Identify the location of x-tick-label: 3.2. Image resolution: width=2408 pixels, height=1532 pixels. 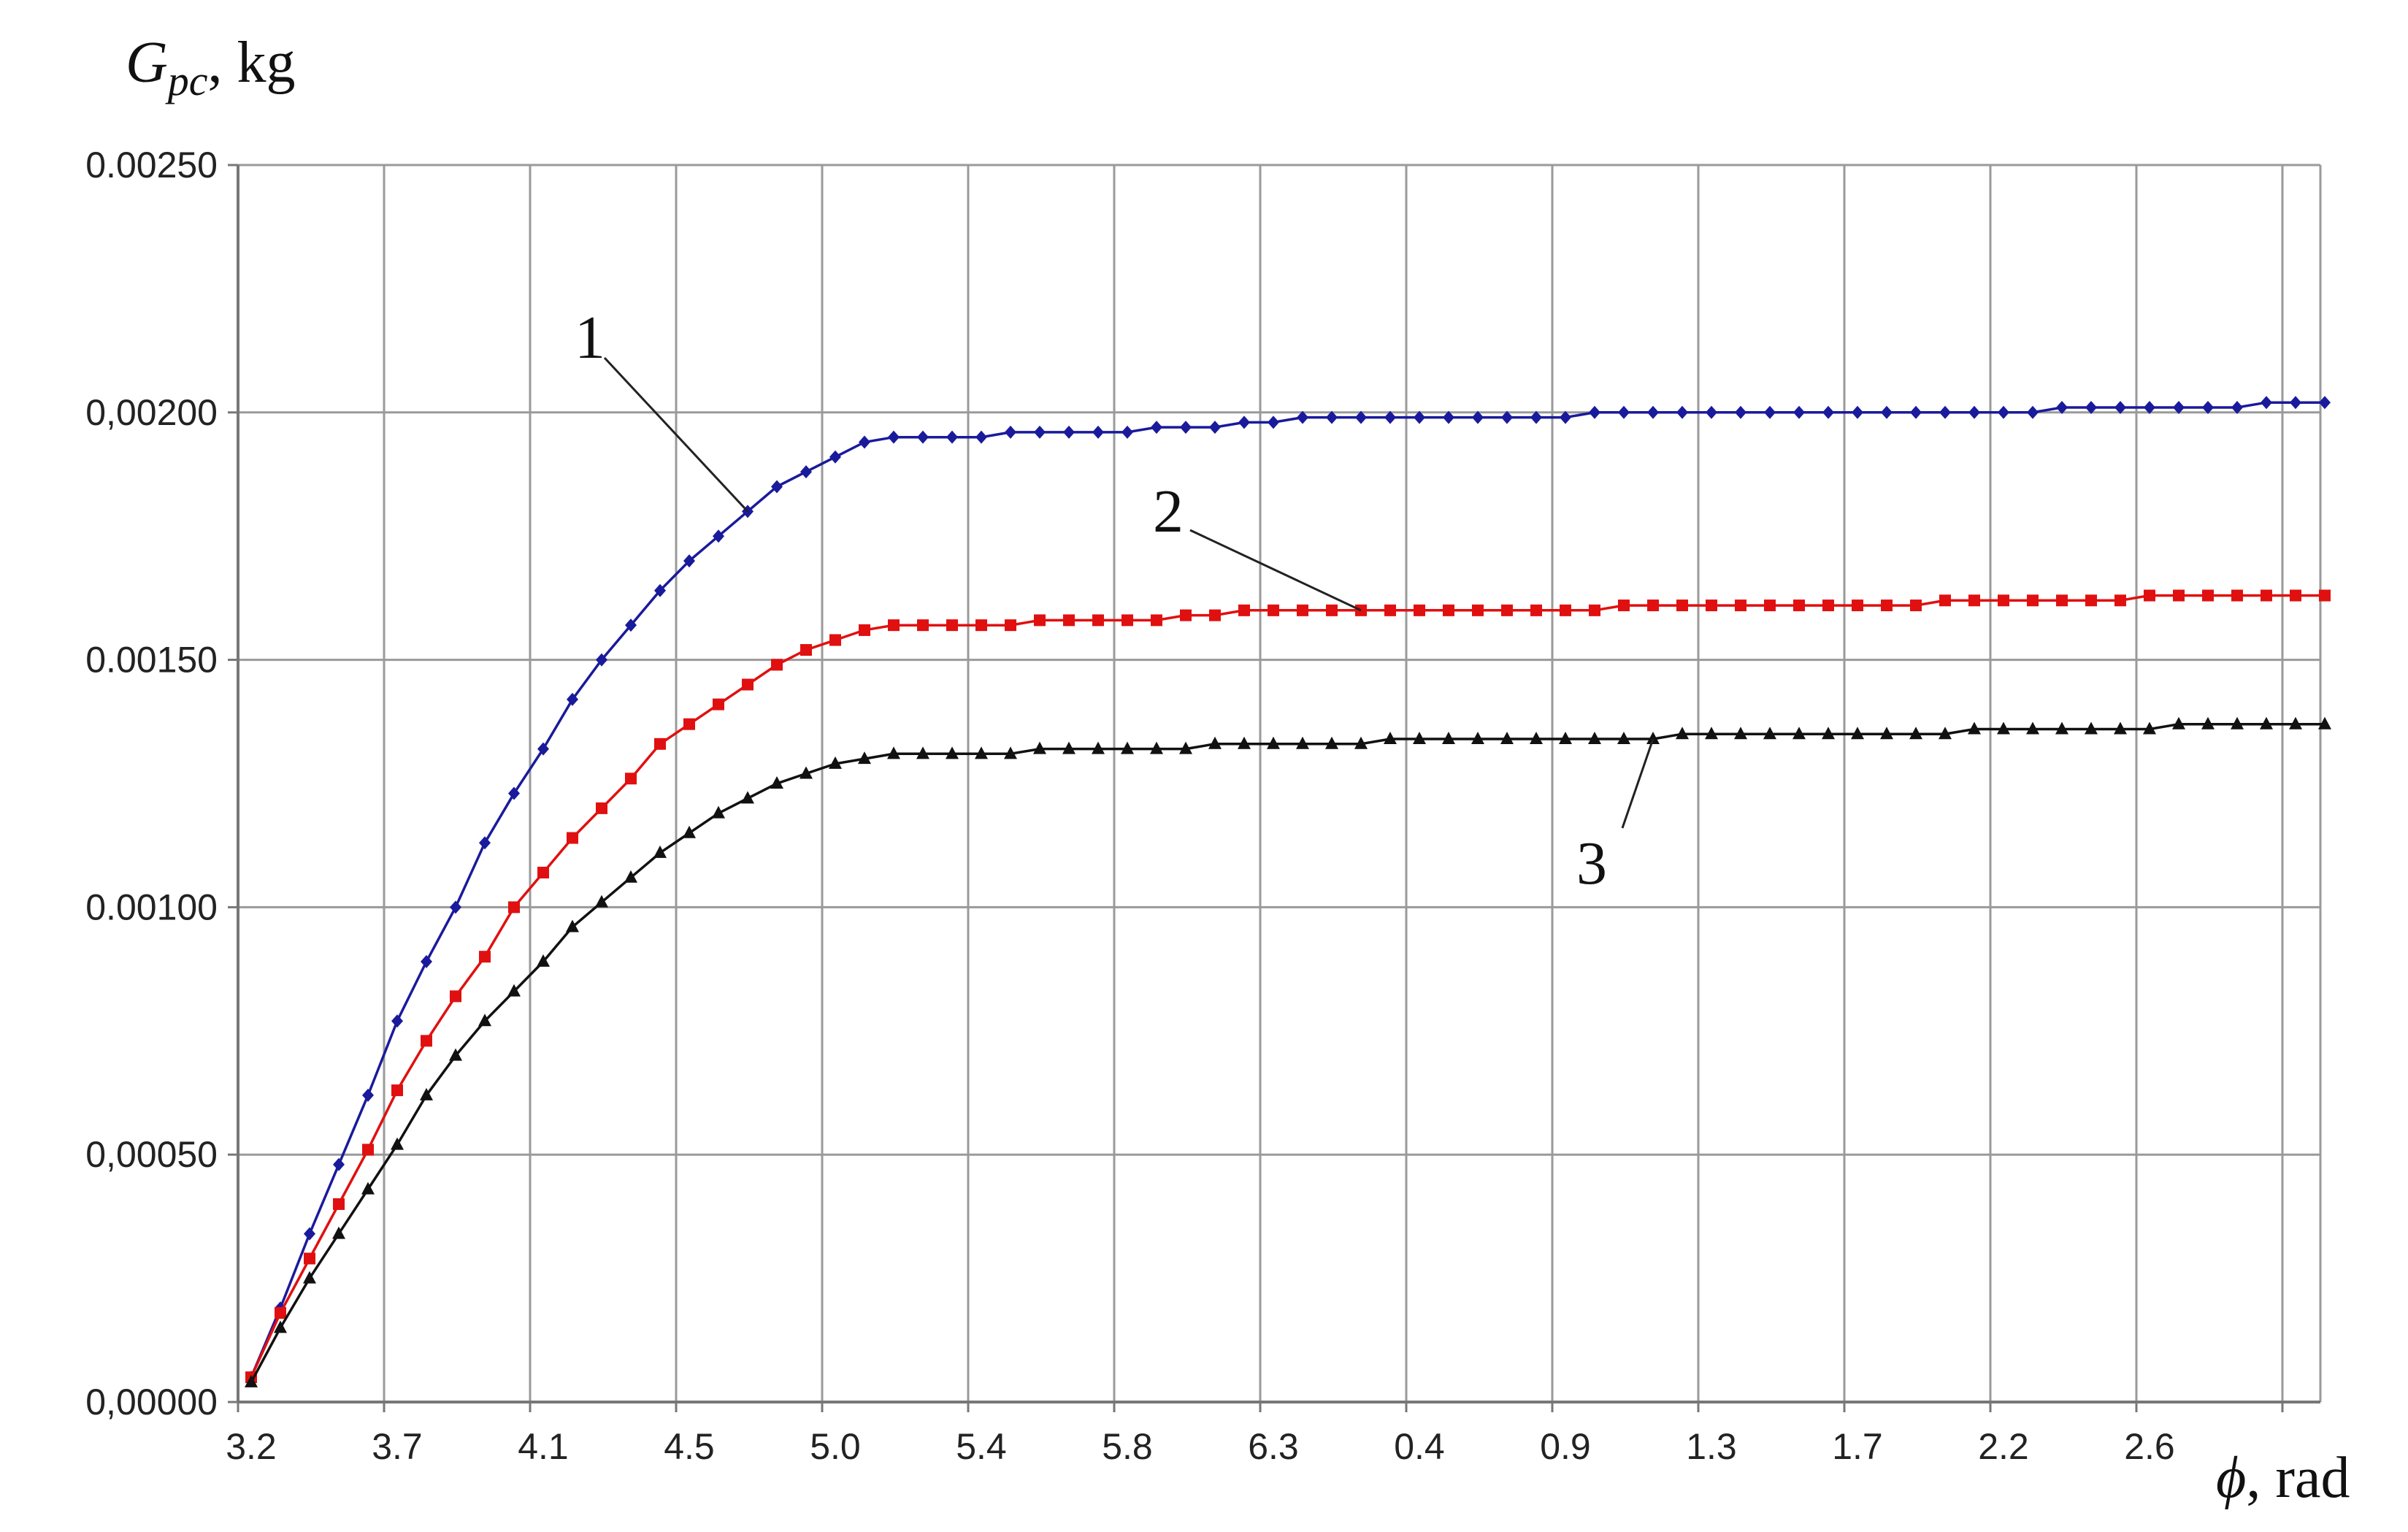
(251, 1447).